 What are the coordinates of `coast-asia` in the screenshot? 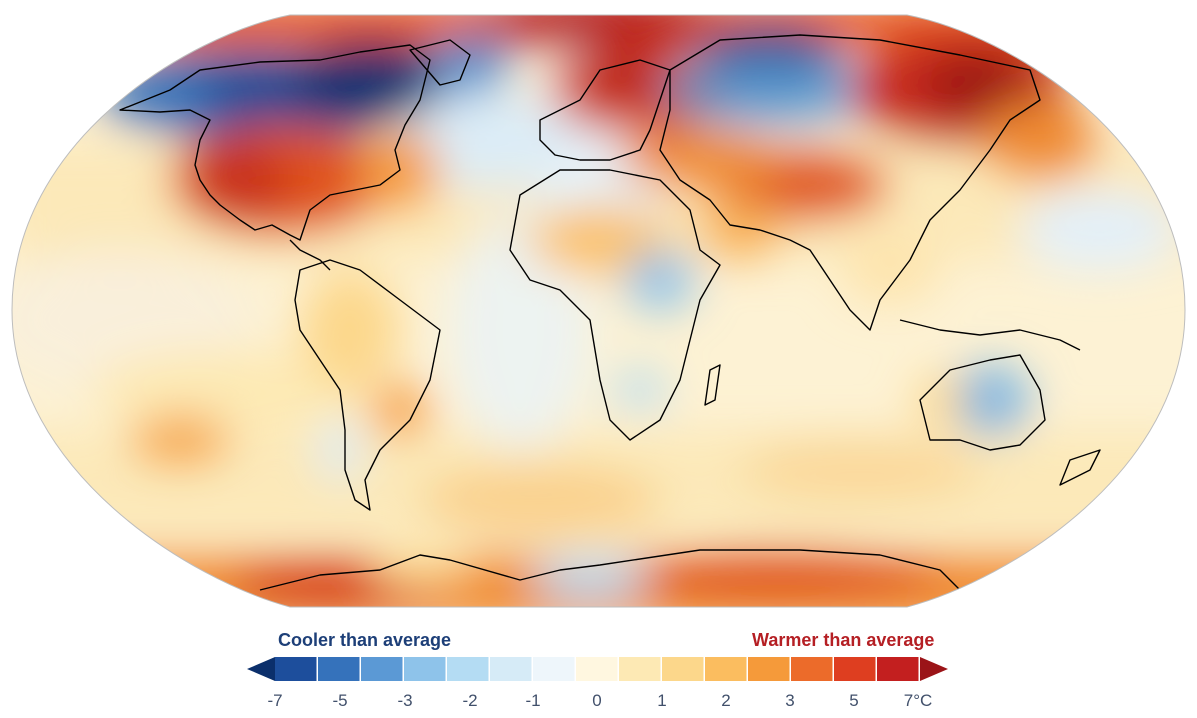 It's located at (850, 182).